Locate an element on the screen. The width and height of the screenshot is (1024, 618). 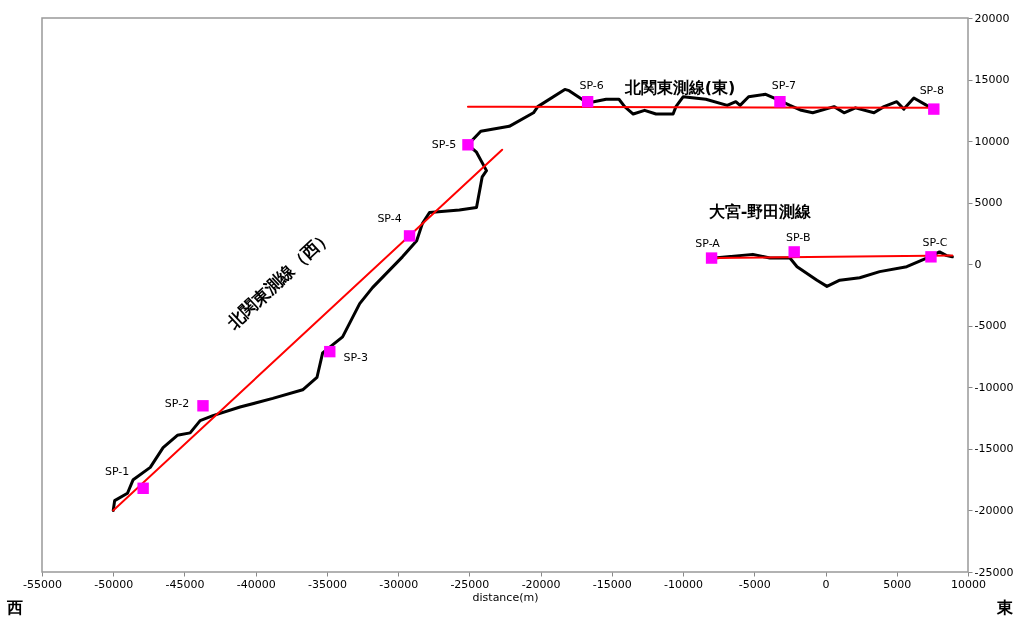
y-tick-label: -10000 is located at coordinates (994, 387).